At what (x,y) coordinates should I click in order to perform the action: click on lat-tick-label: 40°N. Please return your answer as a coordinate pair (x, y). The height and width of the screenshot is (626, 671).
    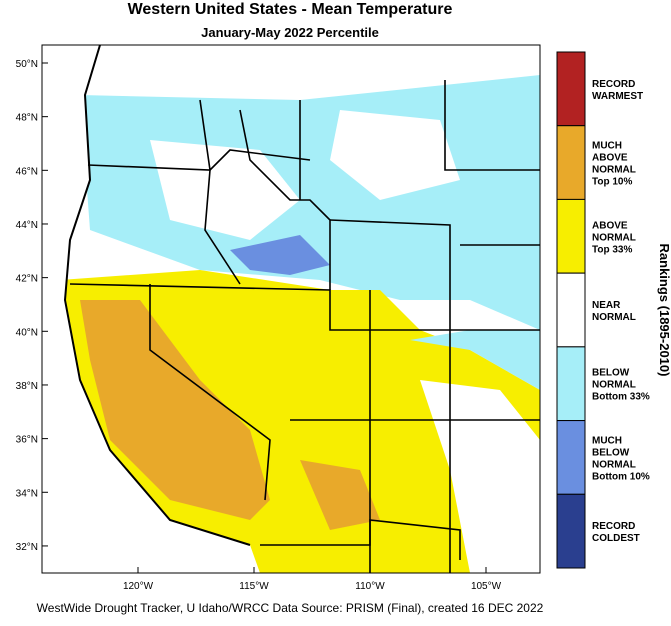
    Looking at the image, I should click on (27, 332).